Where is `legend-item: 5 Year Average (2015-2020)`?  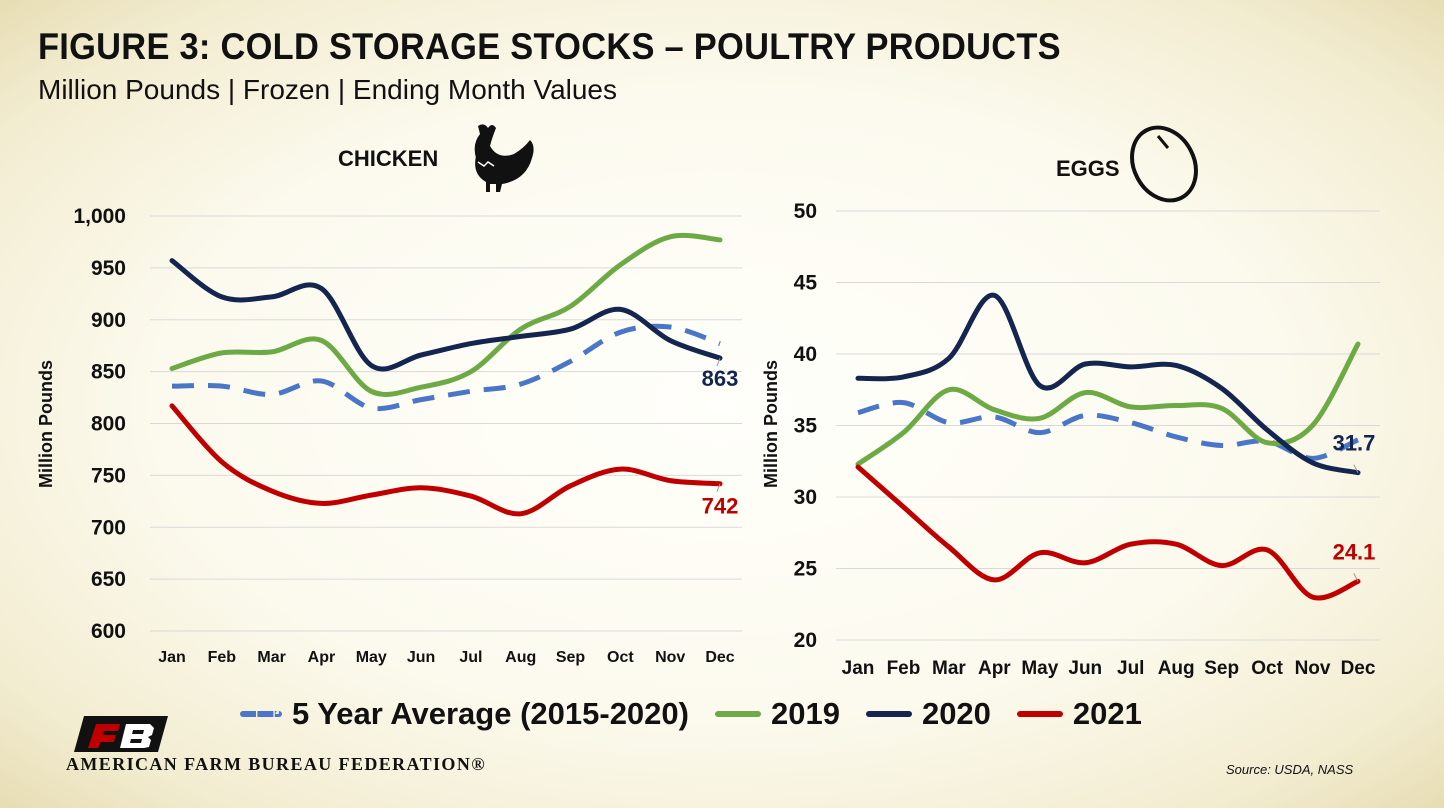 legend-item: 5 Year Average (2015-2020) is located at coordinates (464, 714).